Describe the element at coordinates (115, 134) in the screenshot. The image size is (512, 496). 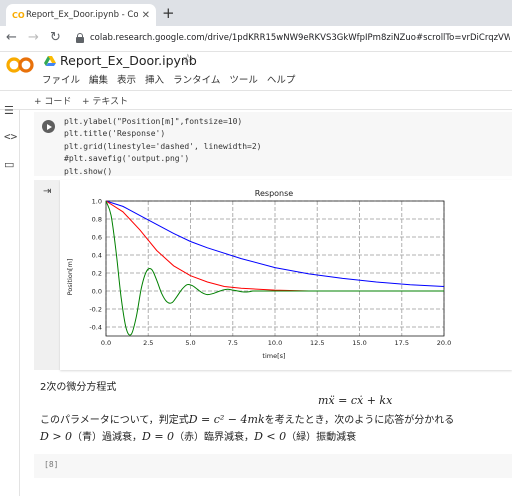
I see `code-line: plt.title('Response')` at that location.